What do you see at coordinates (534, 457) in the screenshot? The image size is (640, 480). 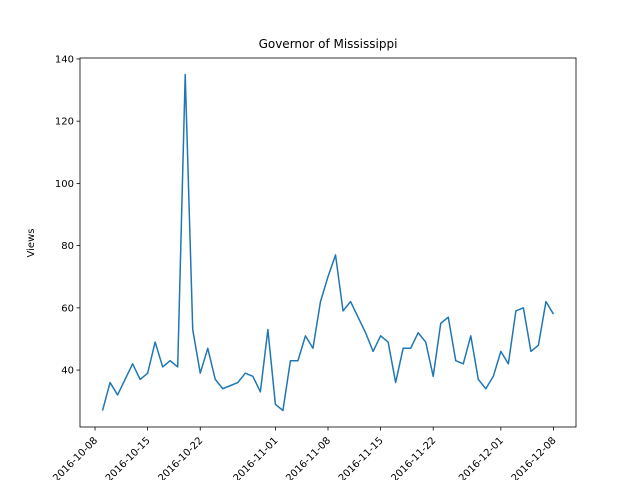 I see `x-tick-label: 2016-12-08` at bounding box center [534, 457].